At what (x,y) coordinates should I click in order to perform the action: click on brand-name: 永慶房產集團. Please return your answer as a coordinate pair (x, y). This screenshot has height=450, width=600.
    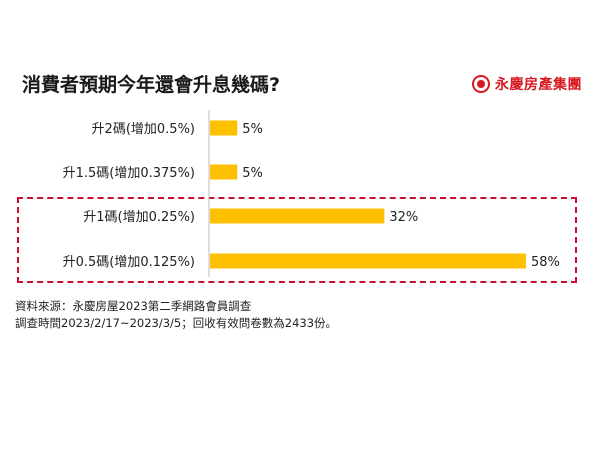
    Looking at the image, I should click on (538, 85).